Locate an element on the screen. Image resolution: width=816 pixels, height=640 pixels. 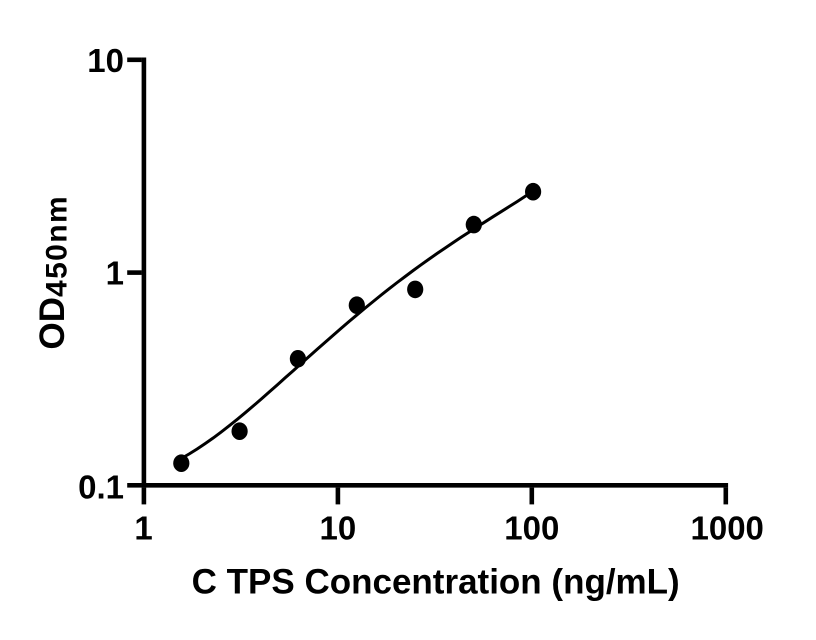
svg-text: C TPS Concentration (ng/mL) is located at coordinates (436, 582).